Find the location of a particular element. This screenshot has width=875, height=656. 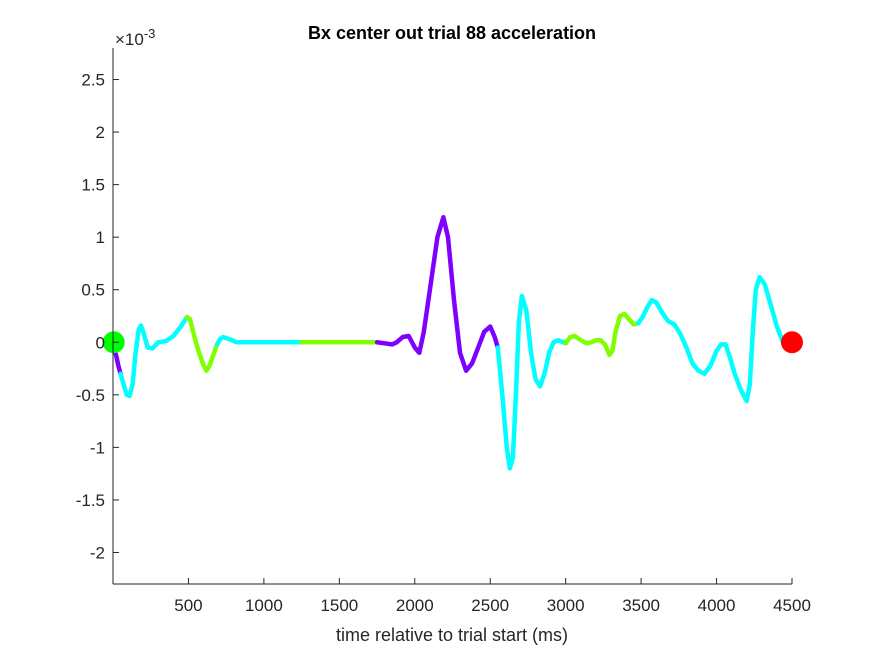

y-tick-label: 2.5 is located at coordinates (93, 80).